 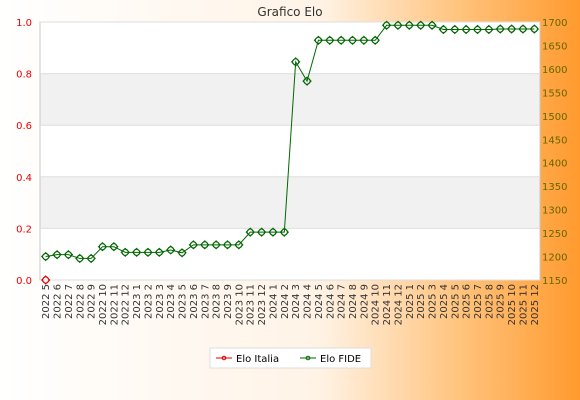 What do you see at coordinates (455, 301) in the screenshot?
I see `x-tick-label: 2025 5` at bounding box center [455, 301].